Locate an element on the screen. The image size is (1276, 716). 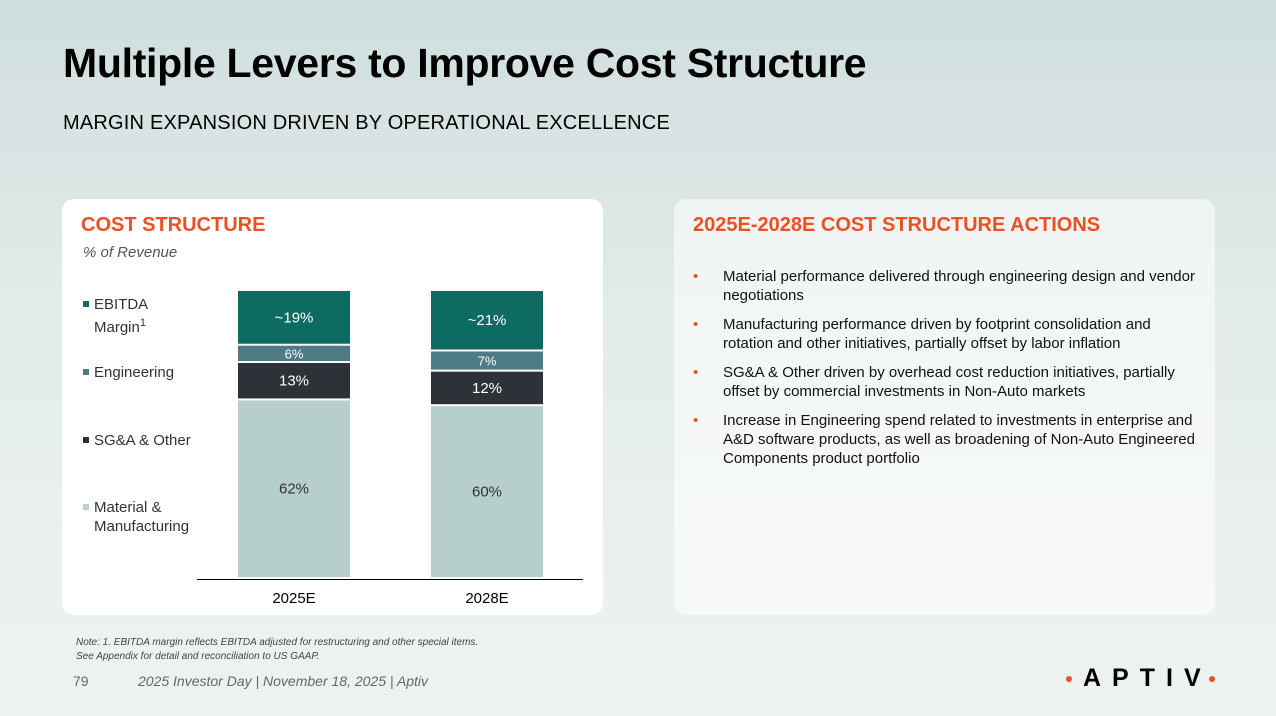
legend-label-ebitda-line1: EBITDA is located at coordinates (121, 304).